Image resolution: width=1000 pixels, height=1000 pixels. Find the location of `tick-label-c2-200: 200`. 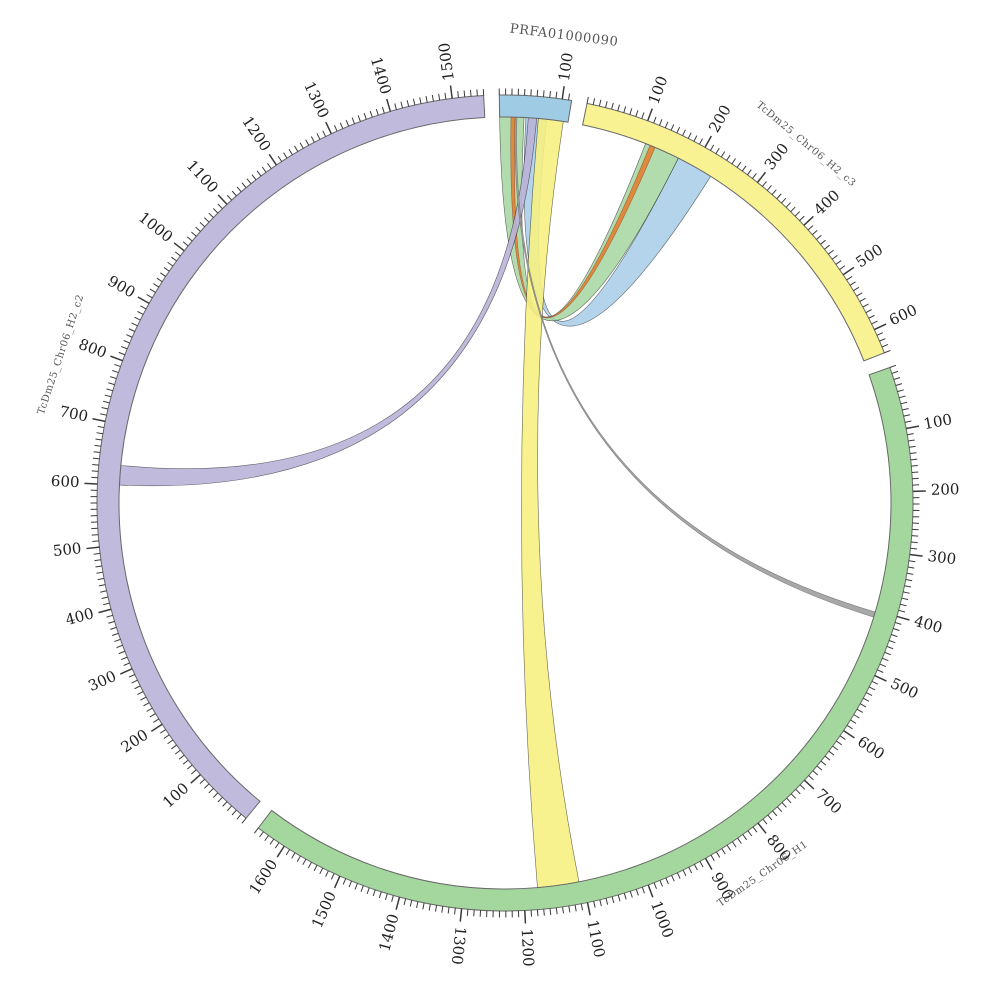

tick-label-c2-200: 200 is located at coordinates (135, 741).